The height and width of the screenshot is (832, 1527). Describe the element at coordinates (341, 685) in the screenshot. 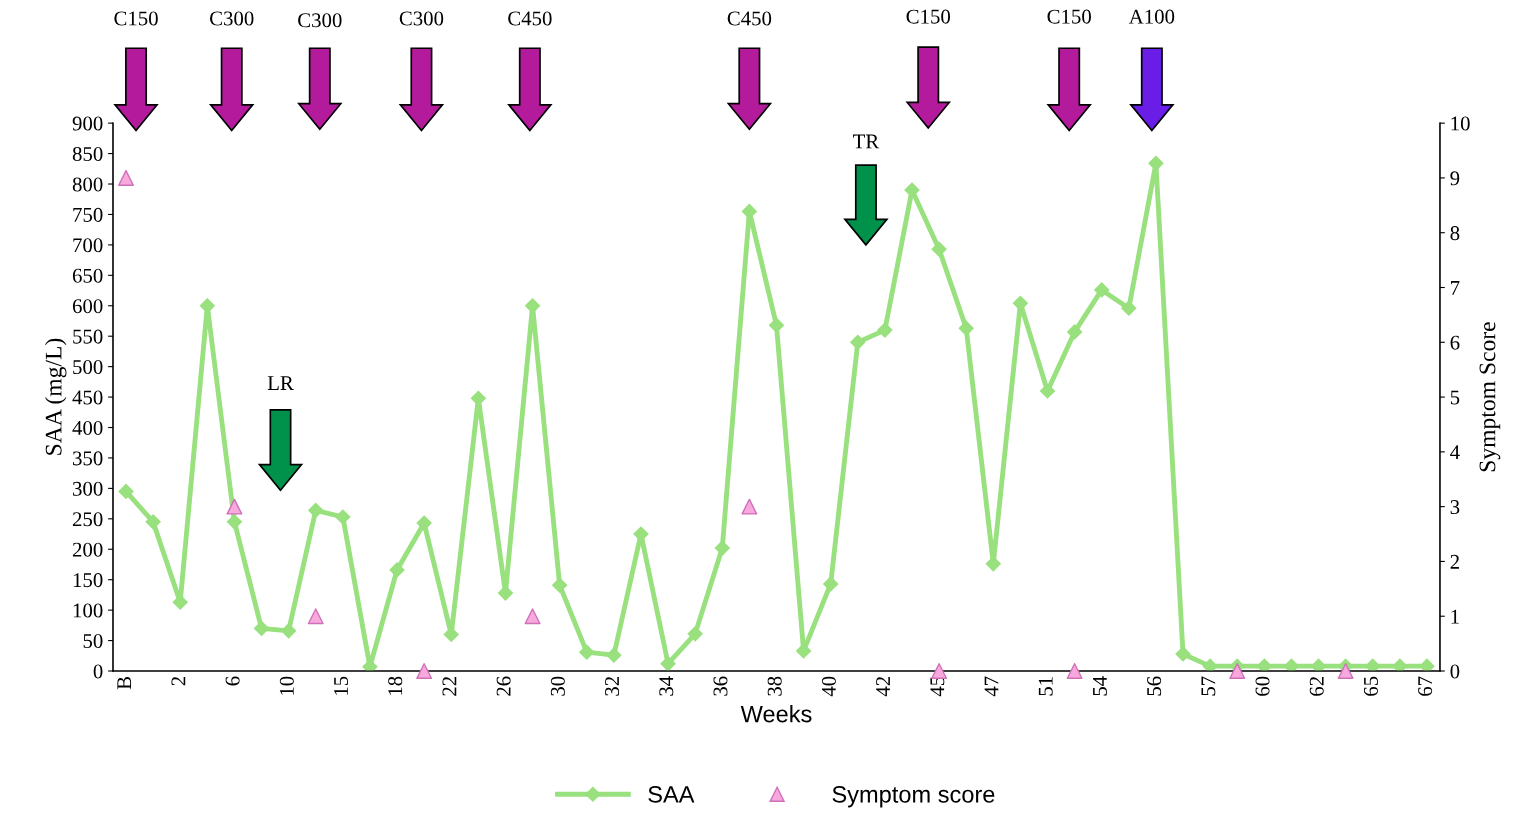

I see `x-tick-label: 15` at that location.